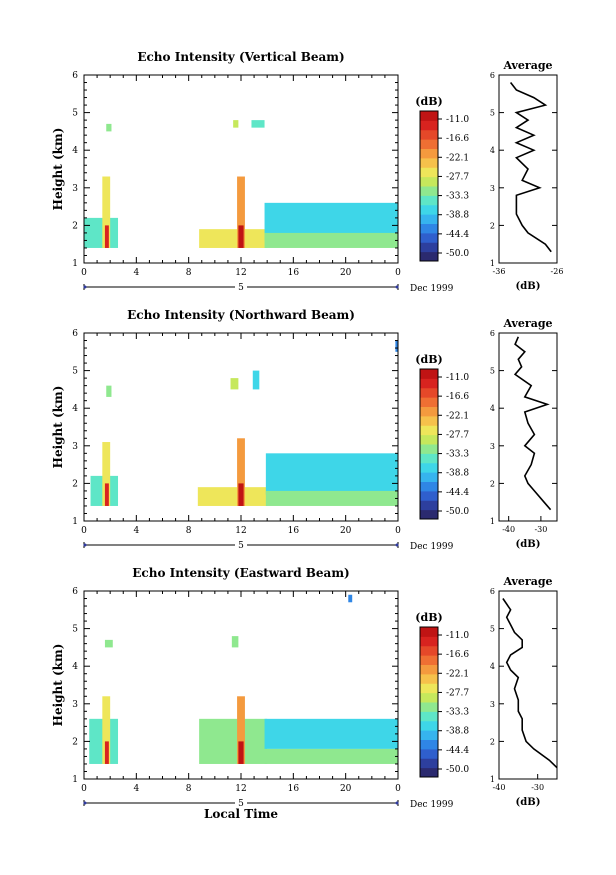 The width and height of the screenshot is (616, 875). Describe the element at coordinates (557, 271) in the screenshot. I see `avg-x-tick-label: -26` at that location.